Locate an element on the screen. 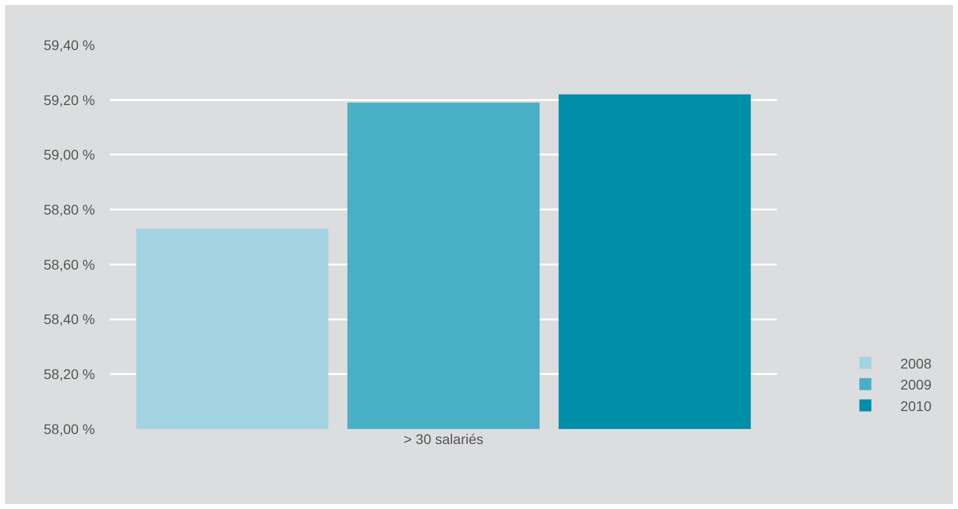 The image size is (958, 509). y-tick-label: 58,00 % is located at coordinates (69, 428).